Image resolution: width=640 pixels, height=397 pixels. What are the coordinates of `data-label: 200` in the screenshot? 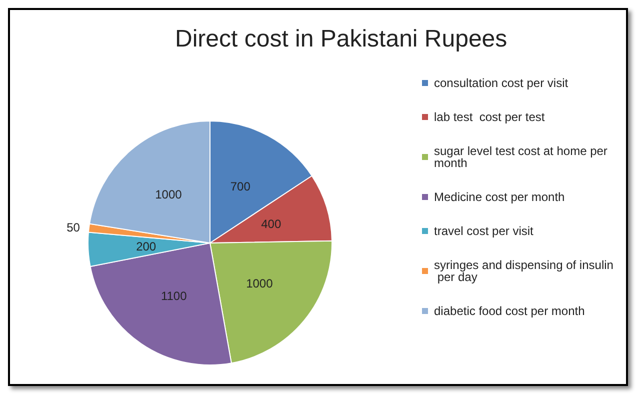 It's located at (146, 246).